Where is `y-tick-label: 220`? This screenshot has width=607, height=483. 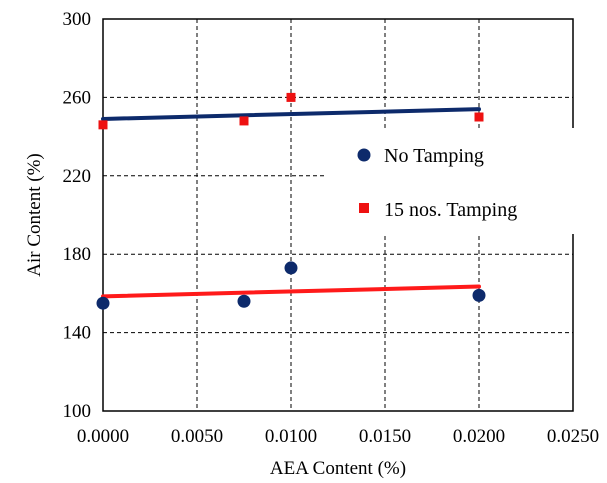 y-tick-label: 220 is located at coordinates (77, 176).